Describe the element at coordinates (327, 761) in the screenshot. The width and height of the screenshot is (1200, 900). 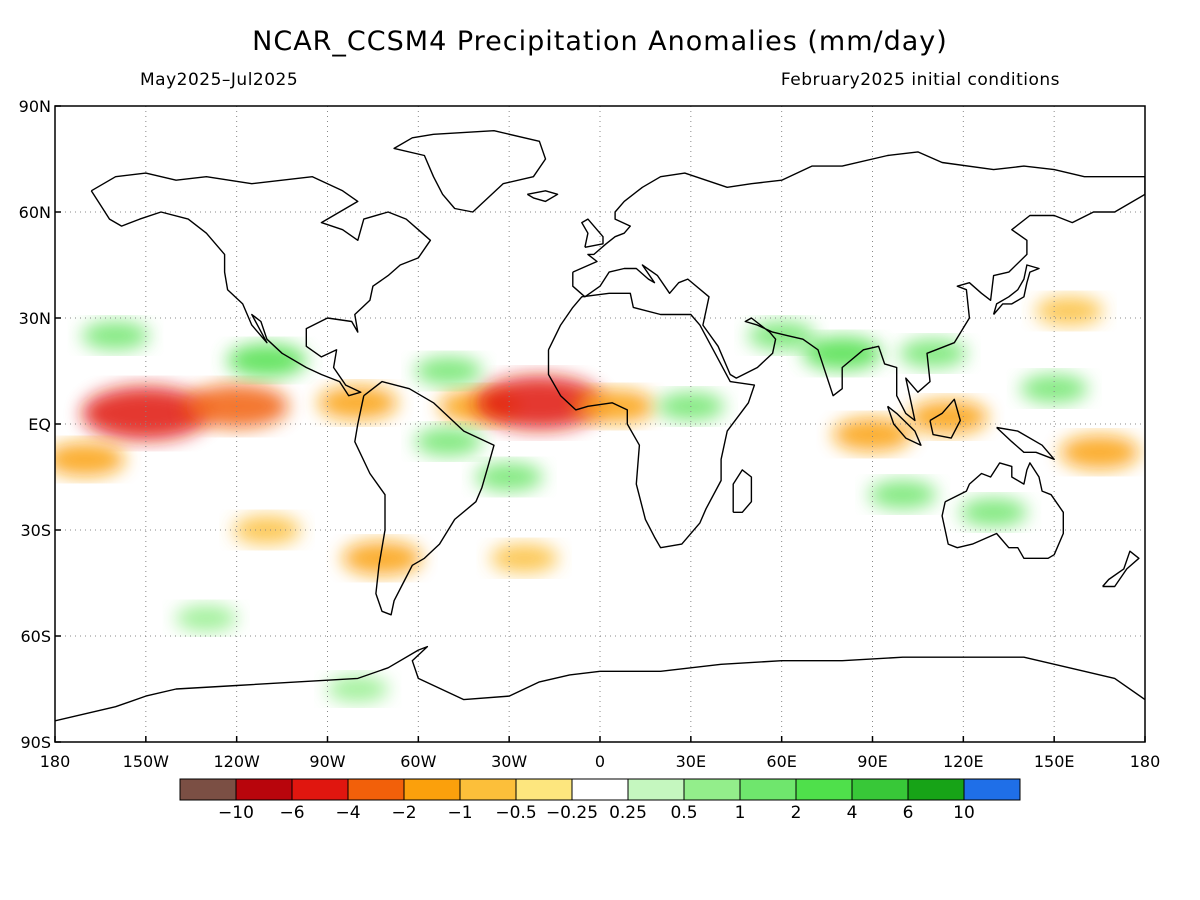
I see `x-tick-label: 90W` at that location.